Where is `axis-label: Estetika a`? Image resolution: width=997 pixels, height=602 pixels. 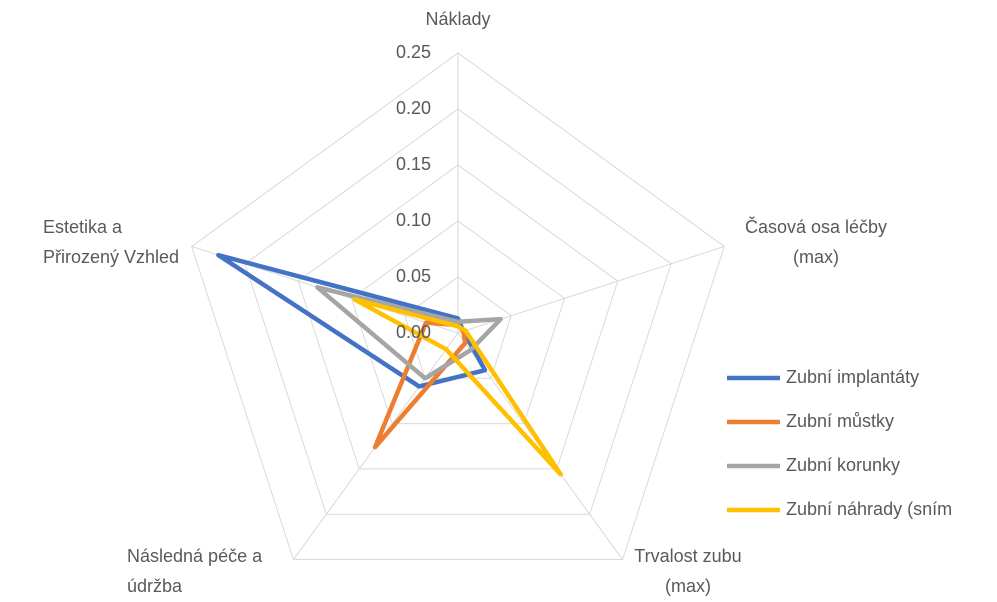
axis-label: Estetika a is located at coordinates (83, 227).